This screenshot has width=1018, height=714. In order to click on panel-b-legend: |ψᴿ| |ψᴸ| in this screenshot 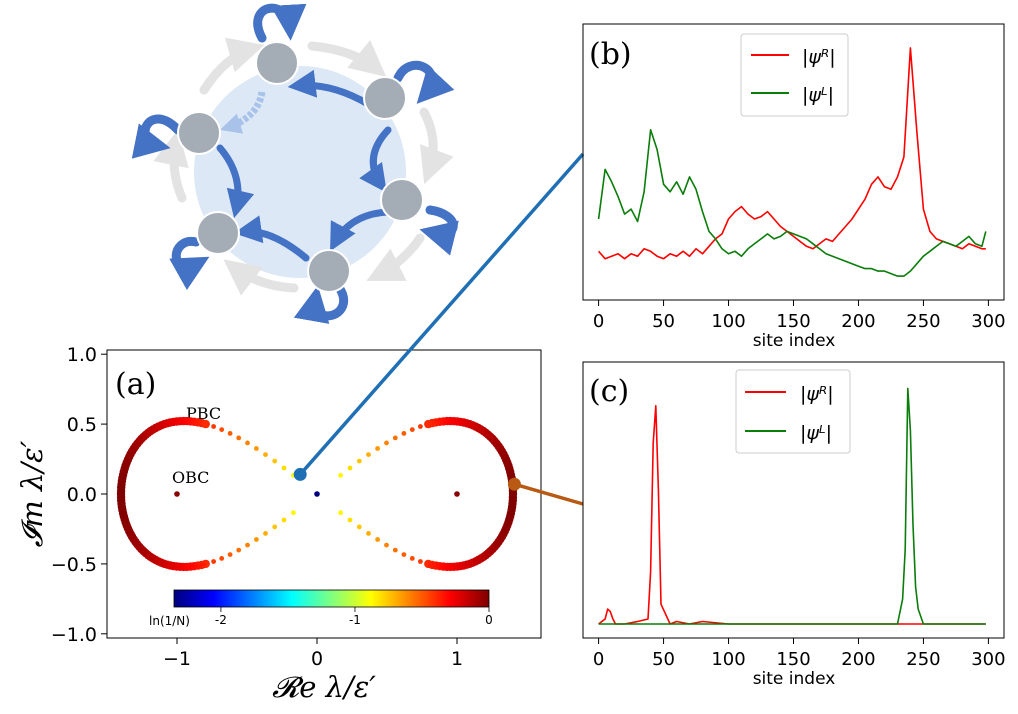, I will do `click(794, 75)`.